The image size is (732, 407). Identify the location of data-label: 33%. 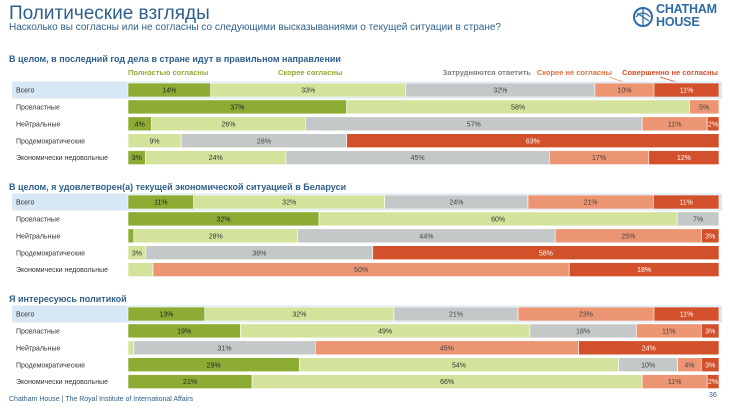
(308, 91).